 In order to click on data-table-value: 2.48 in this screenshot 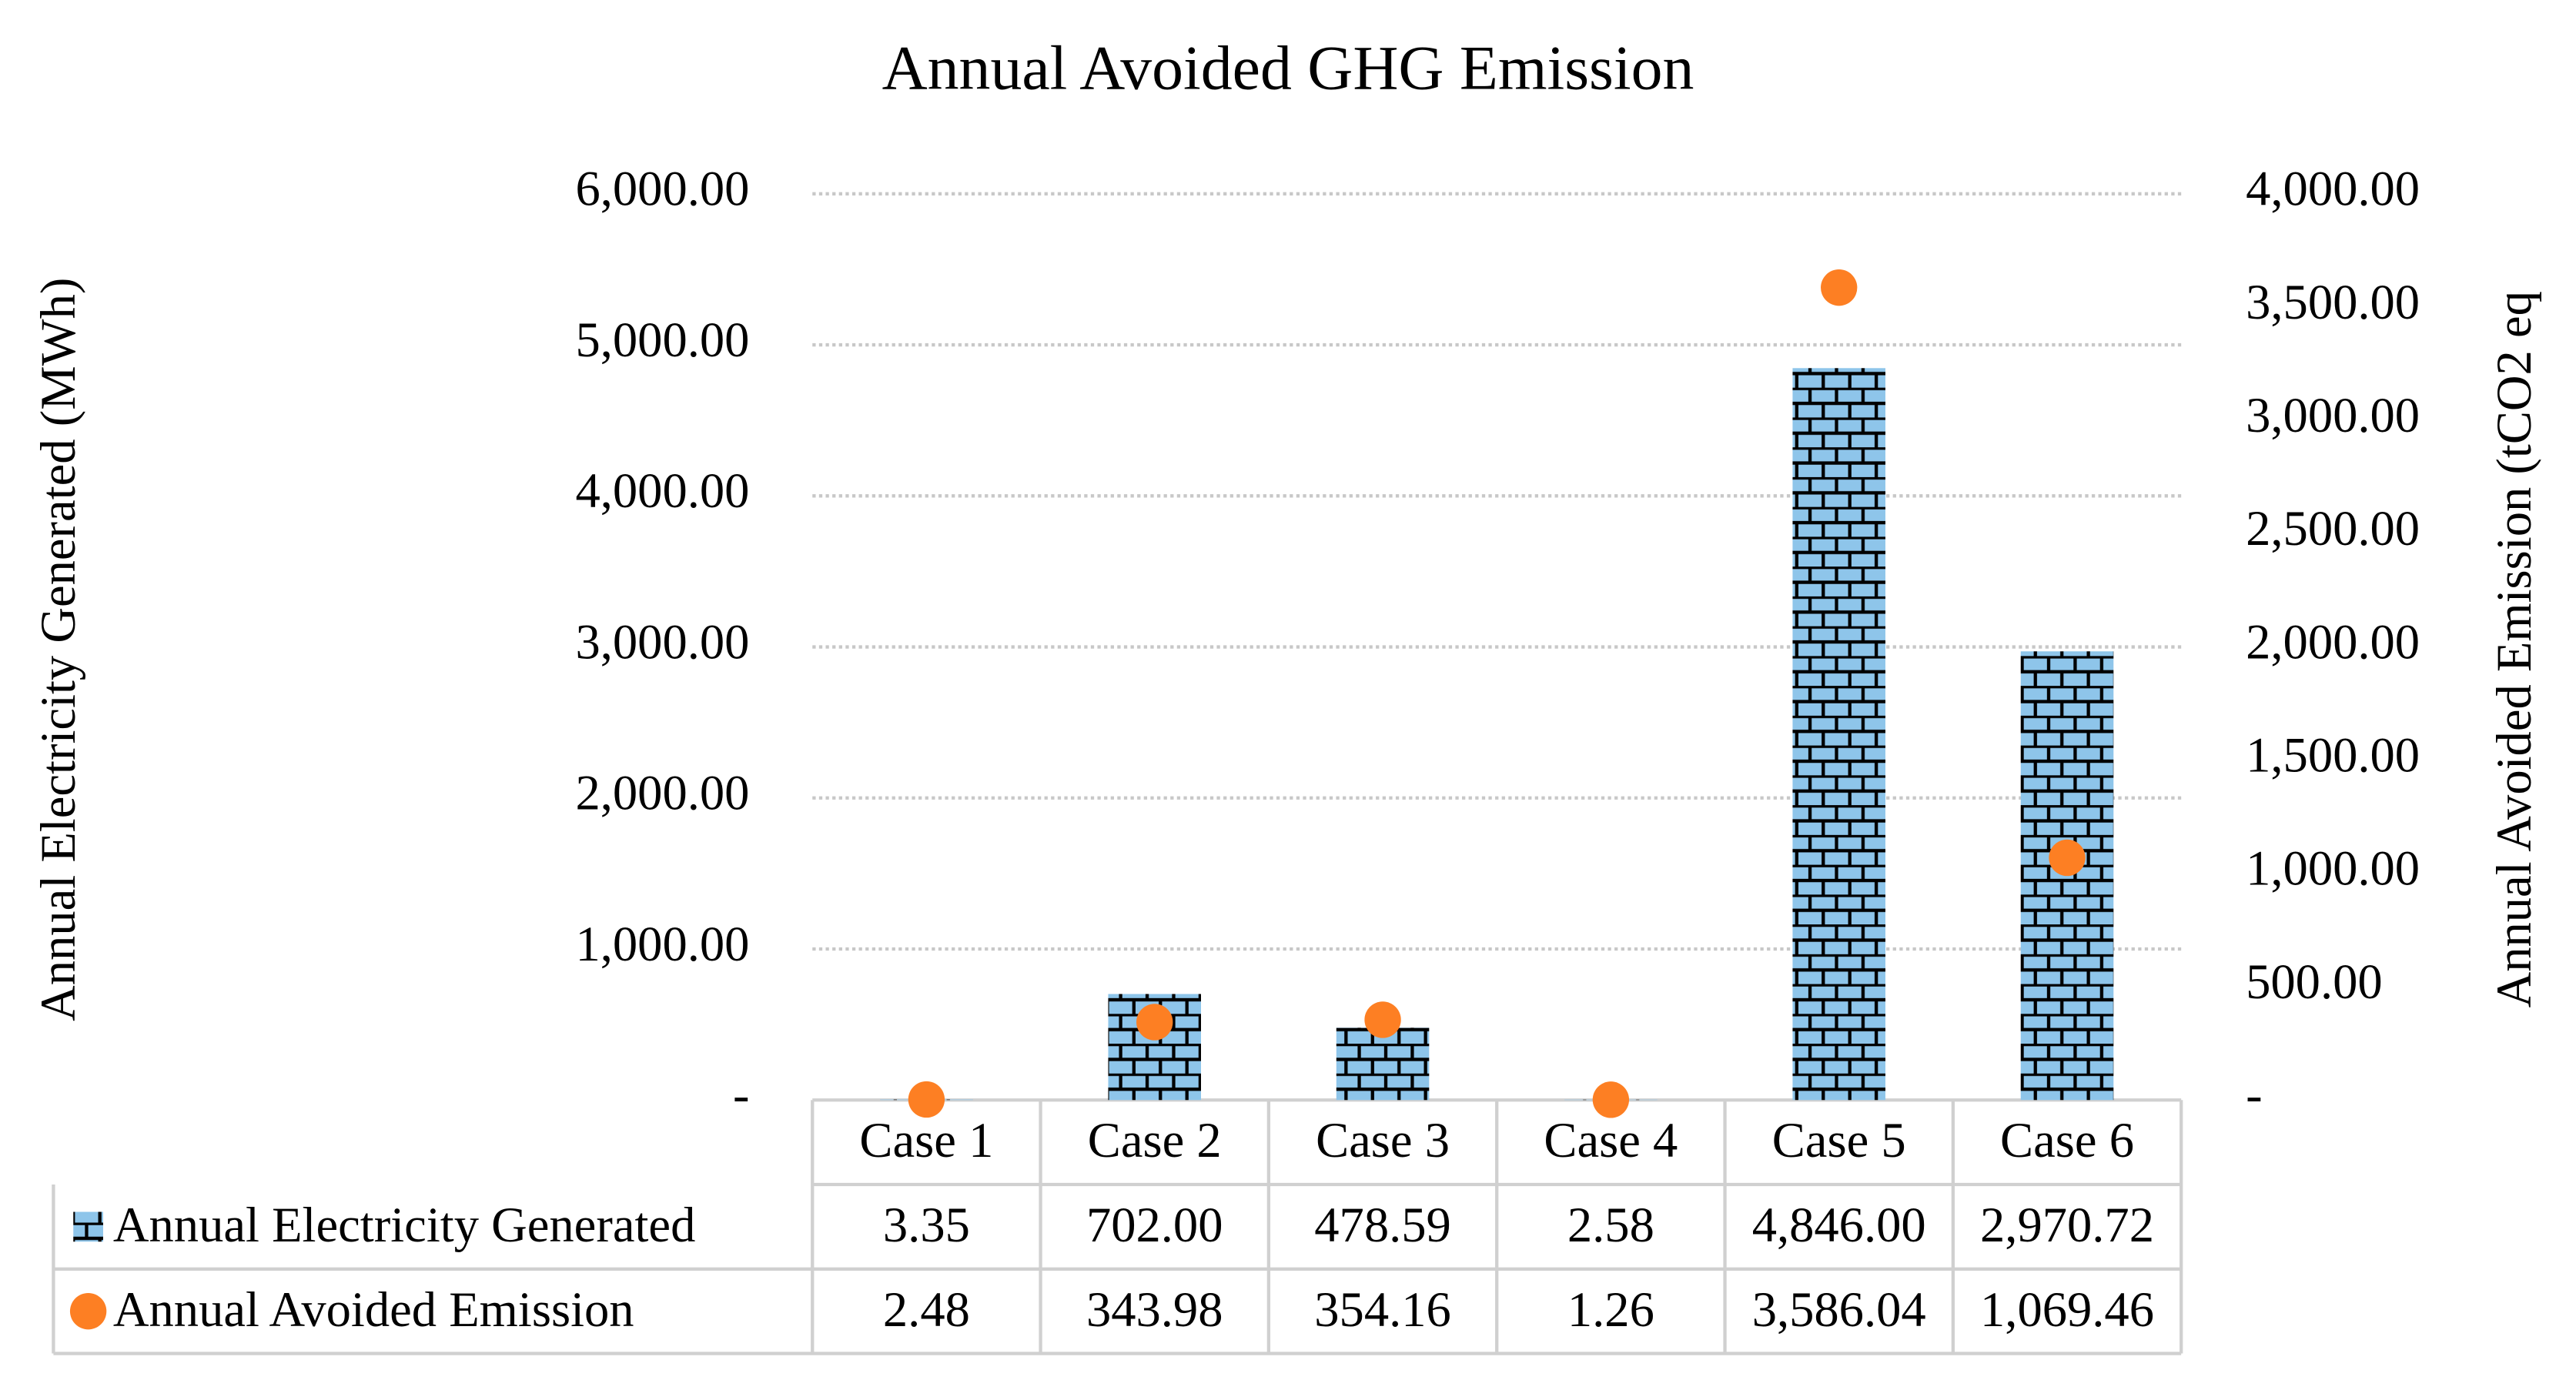, I will do `click(926, 1309)`.